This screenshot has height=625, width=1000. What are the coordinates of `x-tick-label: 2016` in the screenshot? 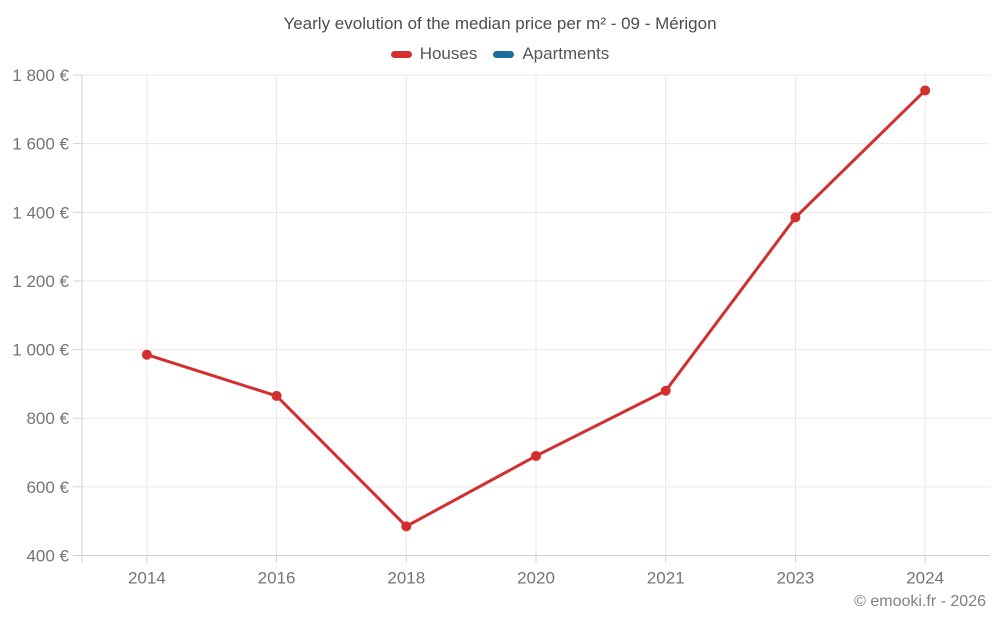 It's located at (277, 578).